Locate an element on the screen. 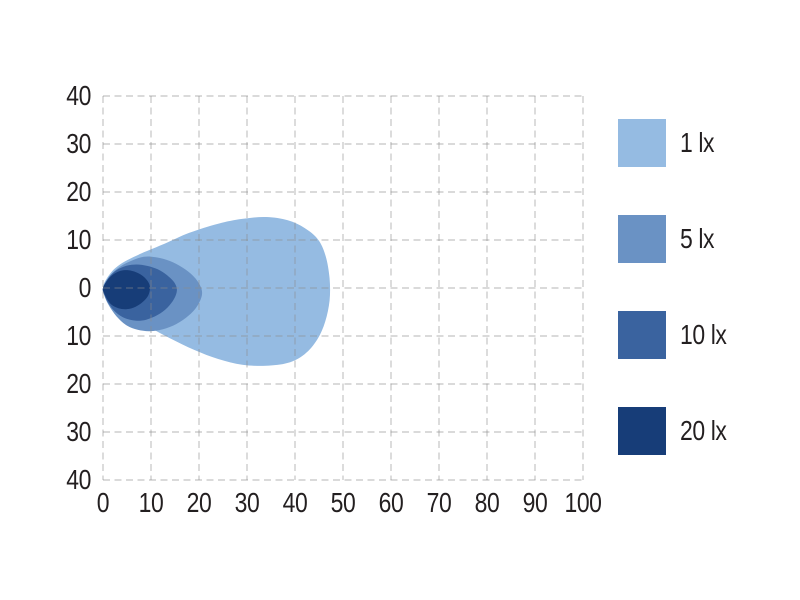 The height and width of the screenshot is (600, 800). legend-item: 5 lx is located at coordinates (677, 239).